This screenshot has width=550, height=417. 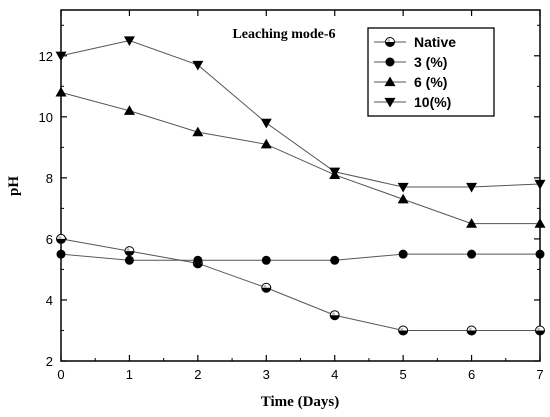 I want to click on x-tick-label: 6, so click(x=471, y=374).